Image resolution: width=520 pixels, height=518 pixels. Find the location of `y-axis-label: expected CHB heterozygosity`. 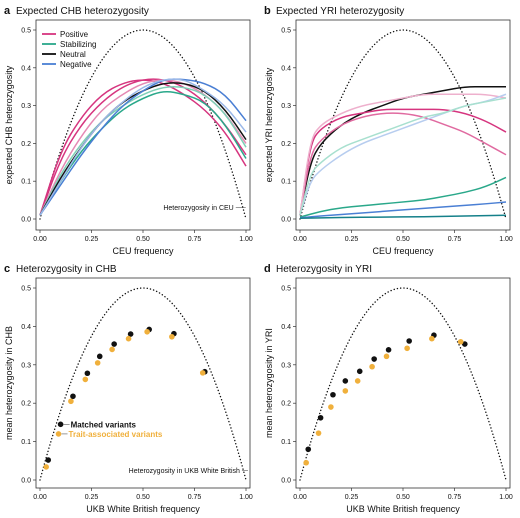

y-axis-label: expected CHB heterozygosity is located at coordinates (9, 124).